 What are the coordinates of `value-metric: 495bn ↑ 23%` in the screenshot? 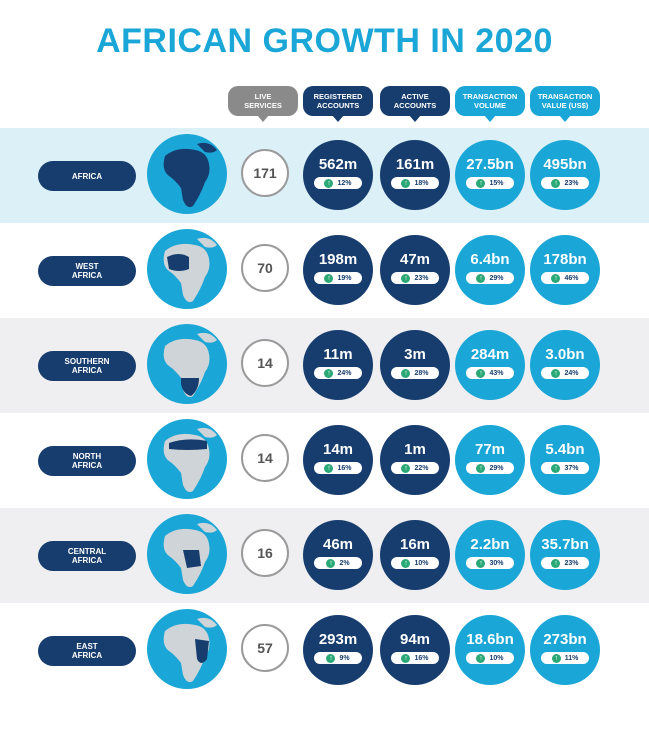 It's located at (565, 175).